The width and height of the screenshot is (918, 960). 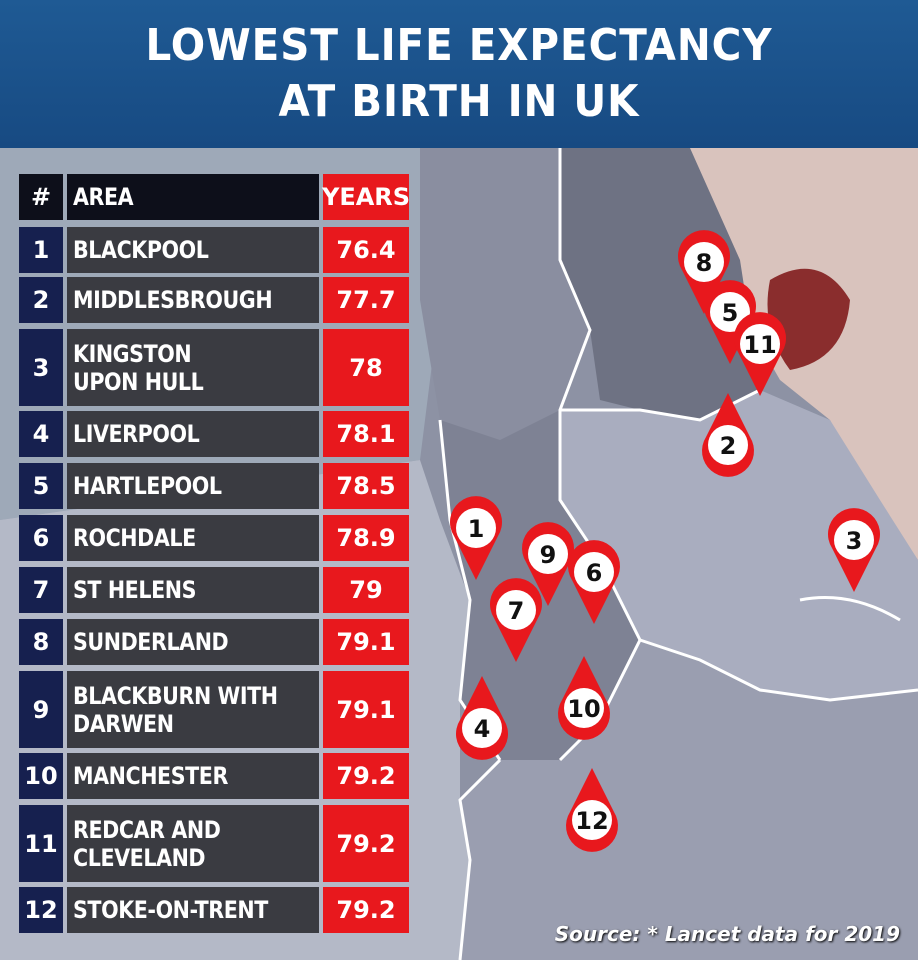 What do you see at coordinates (41, 590) in the screenshot?
I see `rank-cell: 7` at bounding box center [41, 590].